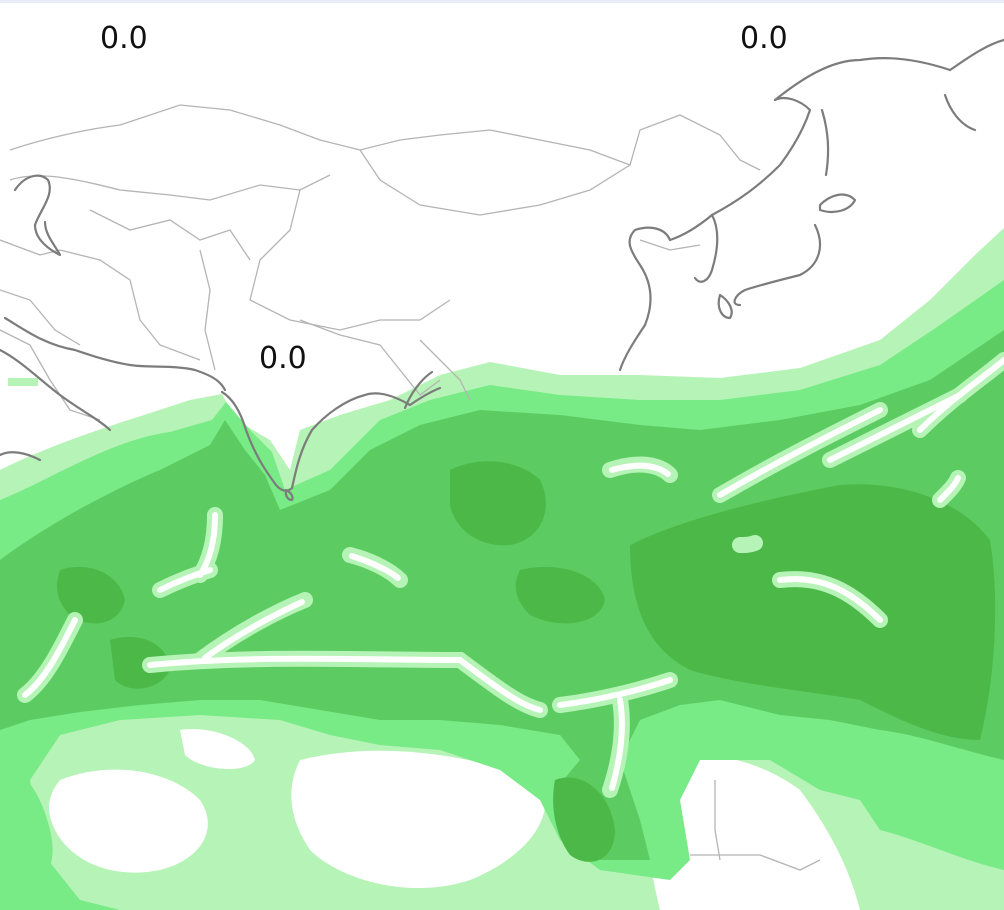 This screenshot has height=910, width=1004. Describe the element at coordinates (385, 137) in the screenshot. I see `border-russia-south` at that location.